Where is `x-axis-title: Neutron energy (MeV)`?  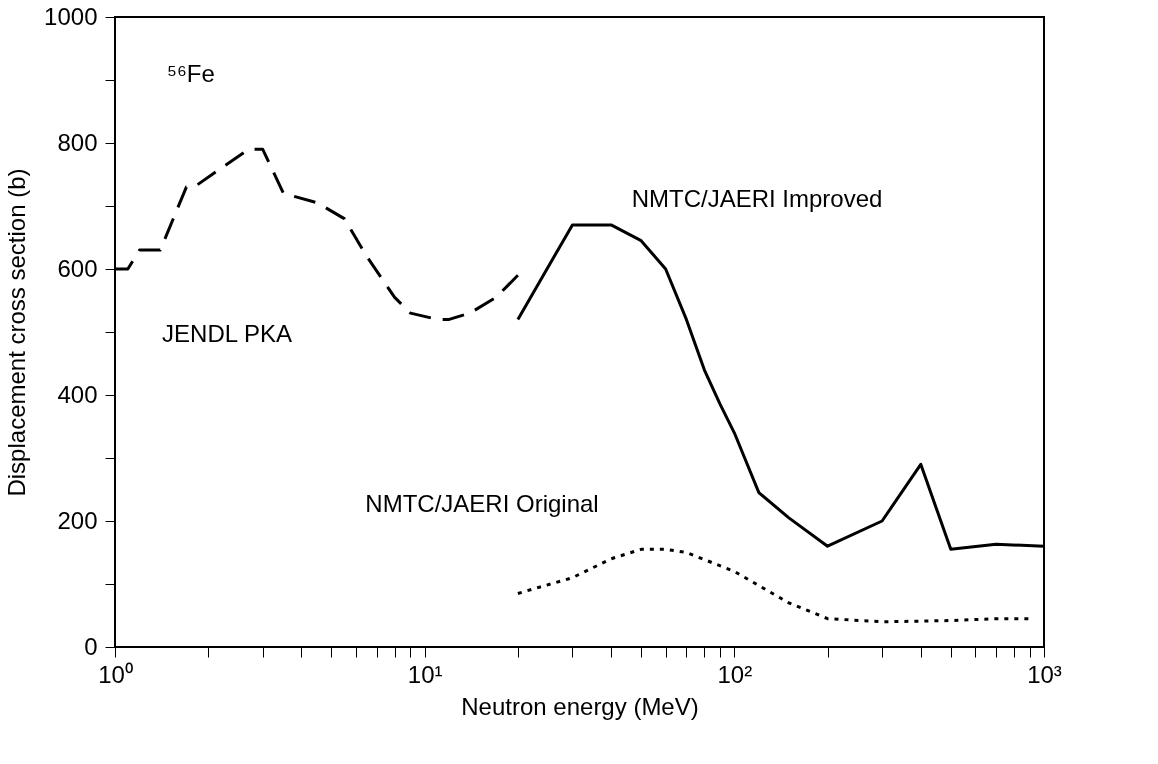 x-axis-title: Neutron energy (MeV) is located at coordinates (580, 706).